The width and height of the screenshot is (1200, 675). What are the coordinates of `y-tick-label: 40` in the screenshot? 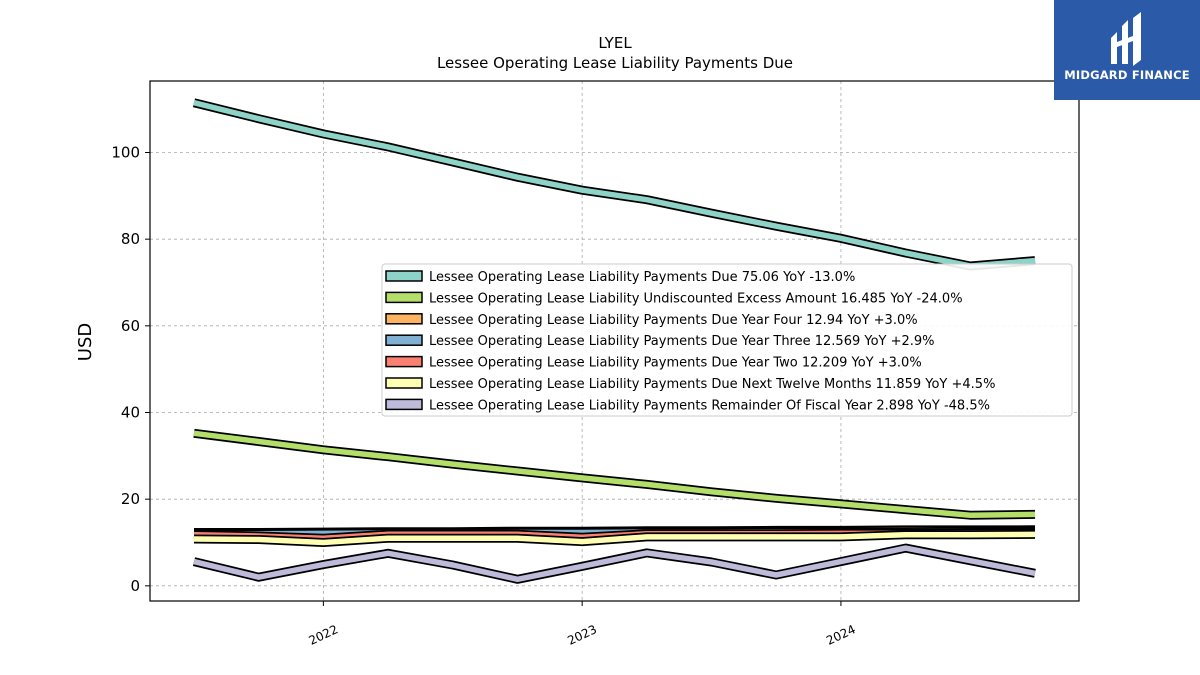 It's located at (130, 413).